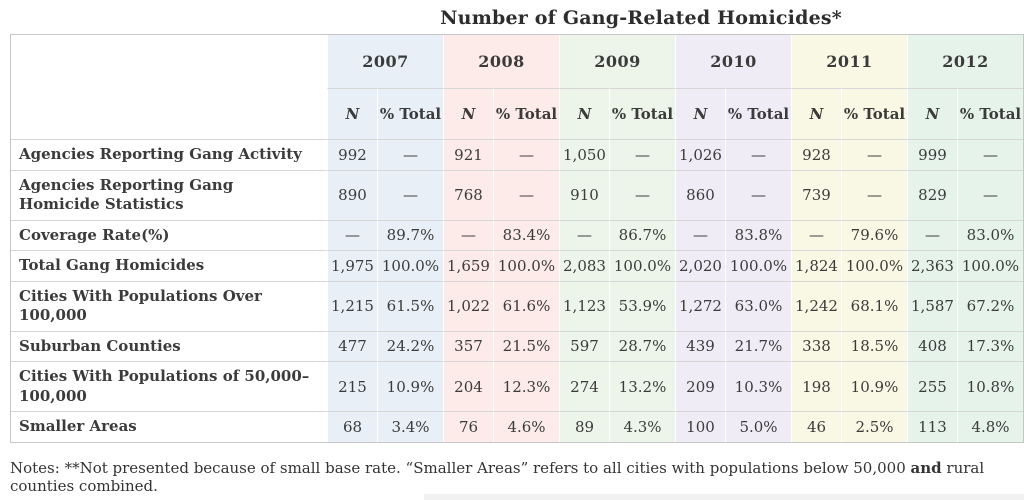 This screenshot has height=500, width=1024. What do you see at coordinates (169, 305) in the screenshot?
I see `row-label: Cities With Populations Over 100,000` at bounding box center [169, 305].